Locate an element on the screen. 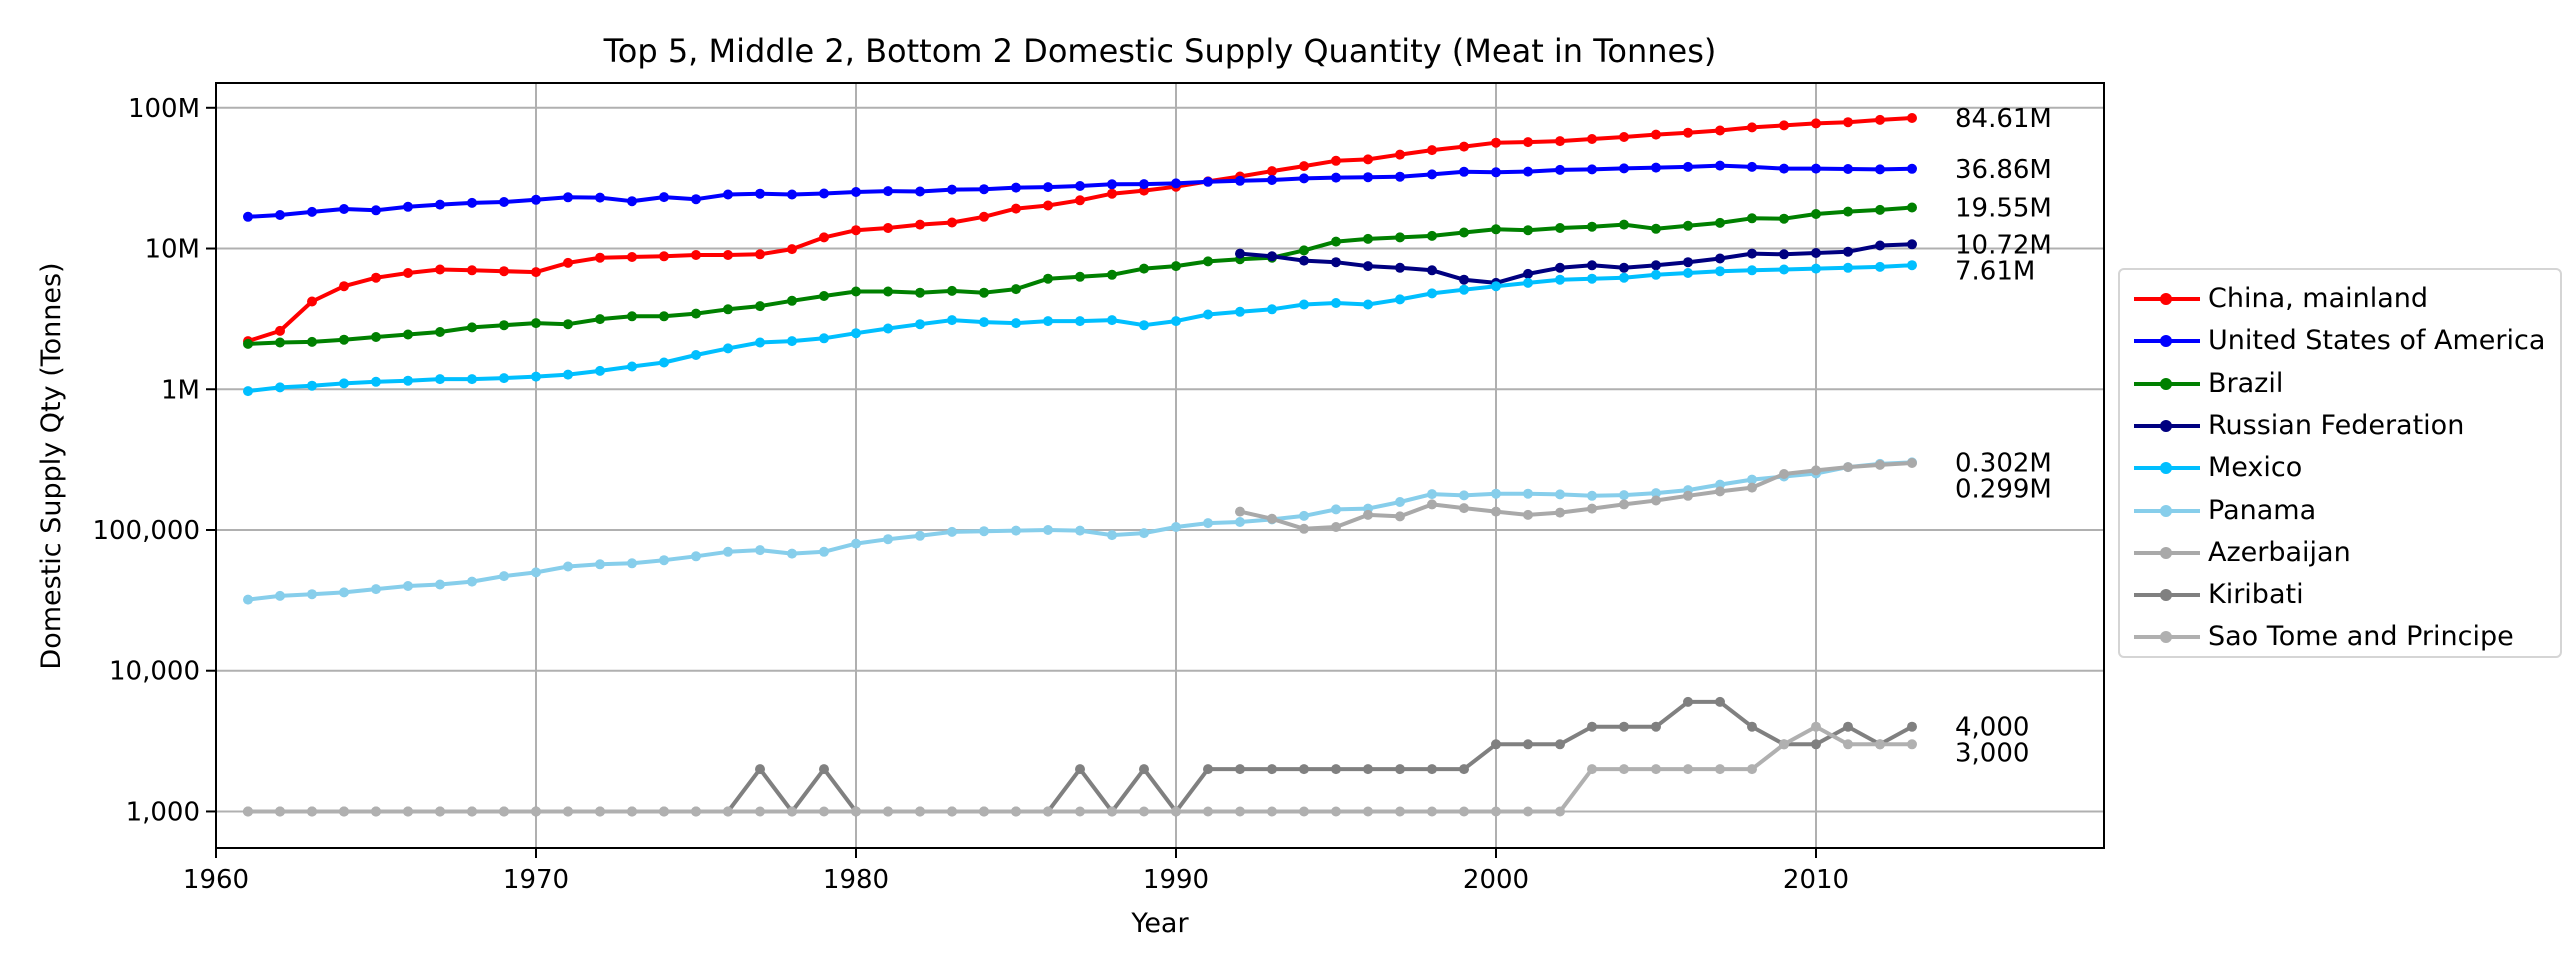 The image size is (2574, 964). end-value-label: 7.61M is located at coordinates (1995, 271).